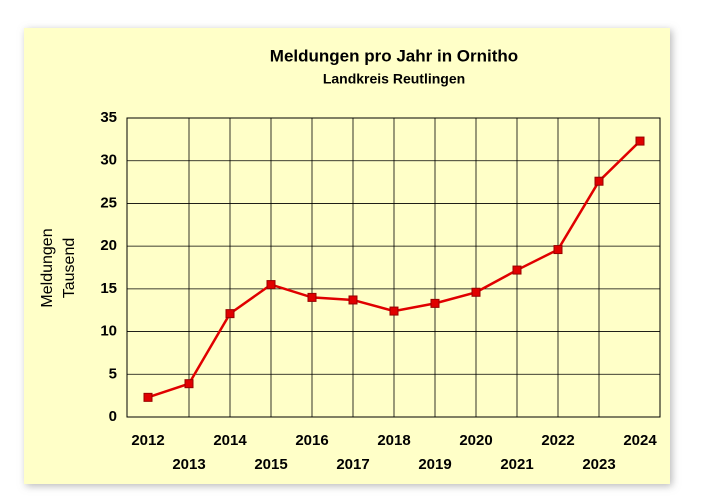 The width and height of the screenshot is (710, 496). Describe the element at coordinates (47, 267) in the screenshot. I see `y-axis-label: Meldungen` at that location.